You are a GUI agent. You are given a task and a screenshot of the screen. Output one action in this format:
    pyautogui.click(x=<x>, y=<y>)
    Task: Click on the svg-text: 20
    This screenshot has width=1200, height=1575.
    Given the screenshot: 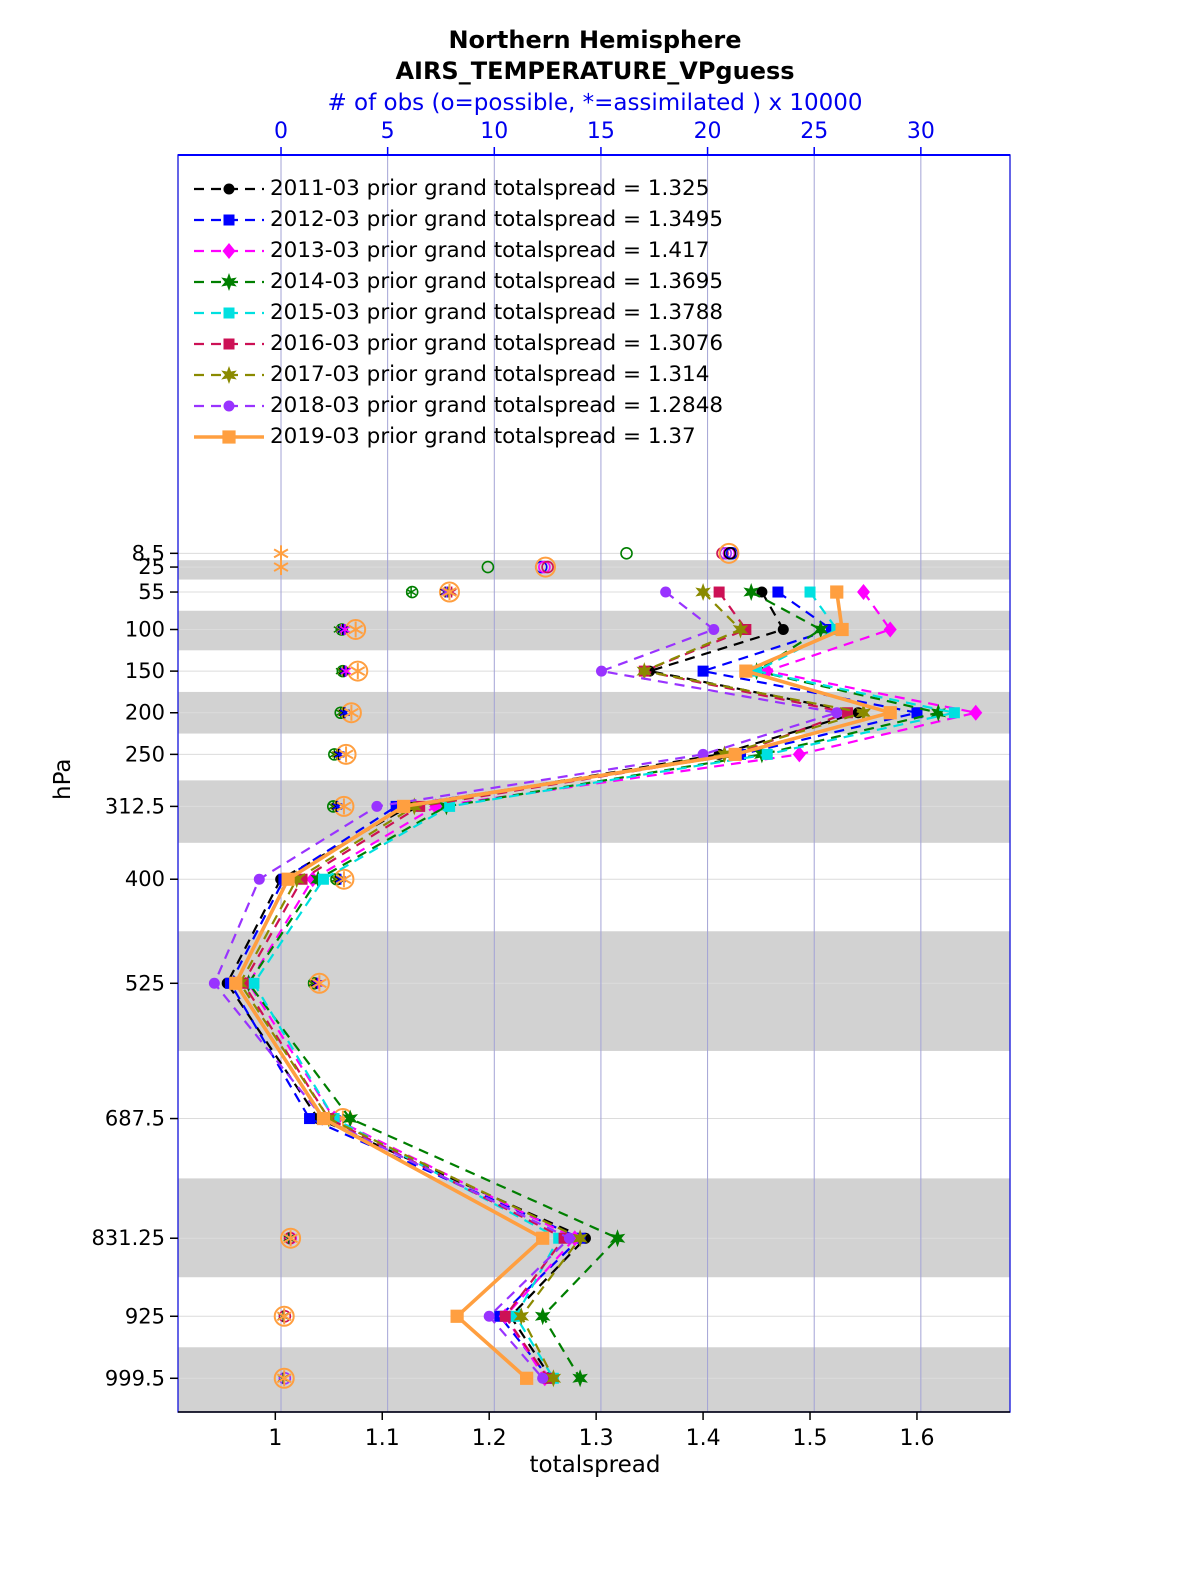 What is the action you would take?
    pyautogui.click(x=708, y=131)
    